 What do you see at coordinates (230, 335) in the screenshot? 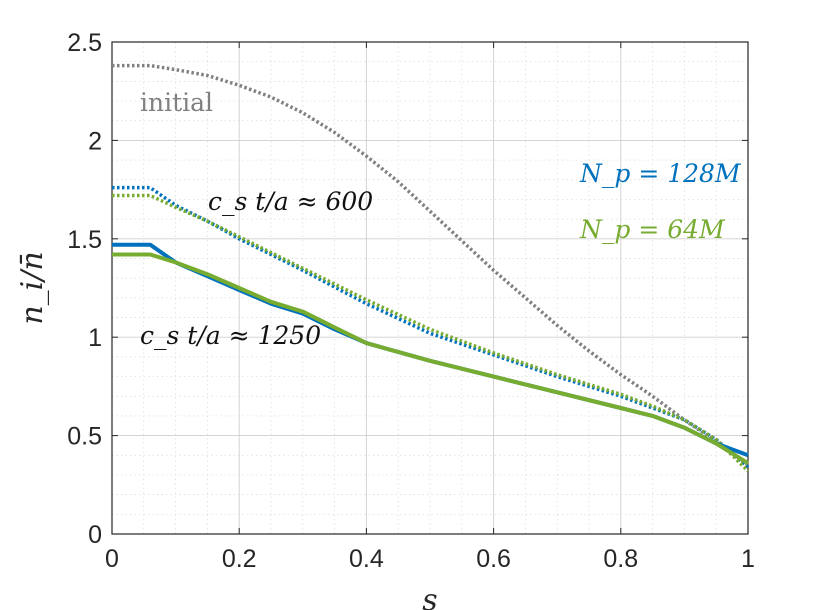
I see `annotation-t1250: c_s t/a ≈ 1250` at bounding box center [230, 335].